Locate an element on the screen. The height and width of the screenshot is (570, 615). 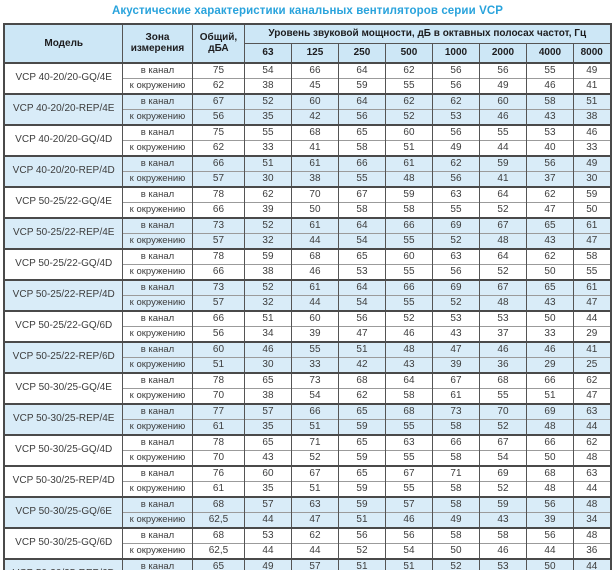
band-value-125: 51 is located at coordinates (314, 488).